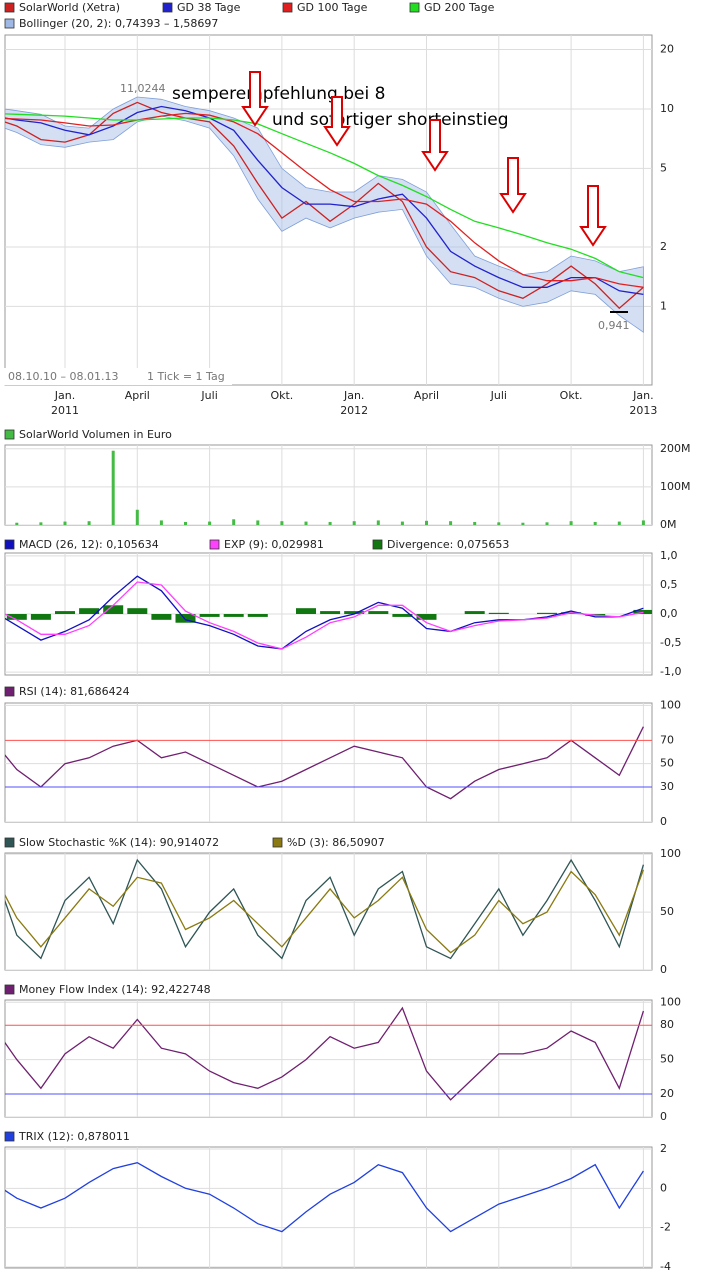 Image resolution: width=708 pixels, height=1277 pixels. What do you see at coordinates (137, 395) in the screenshot?
I see `x-tick-label: April` at bounding box center [137, 395].